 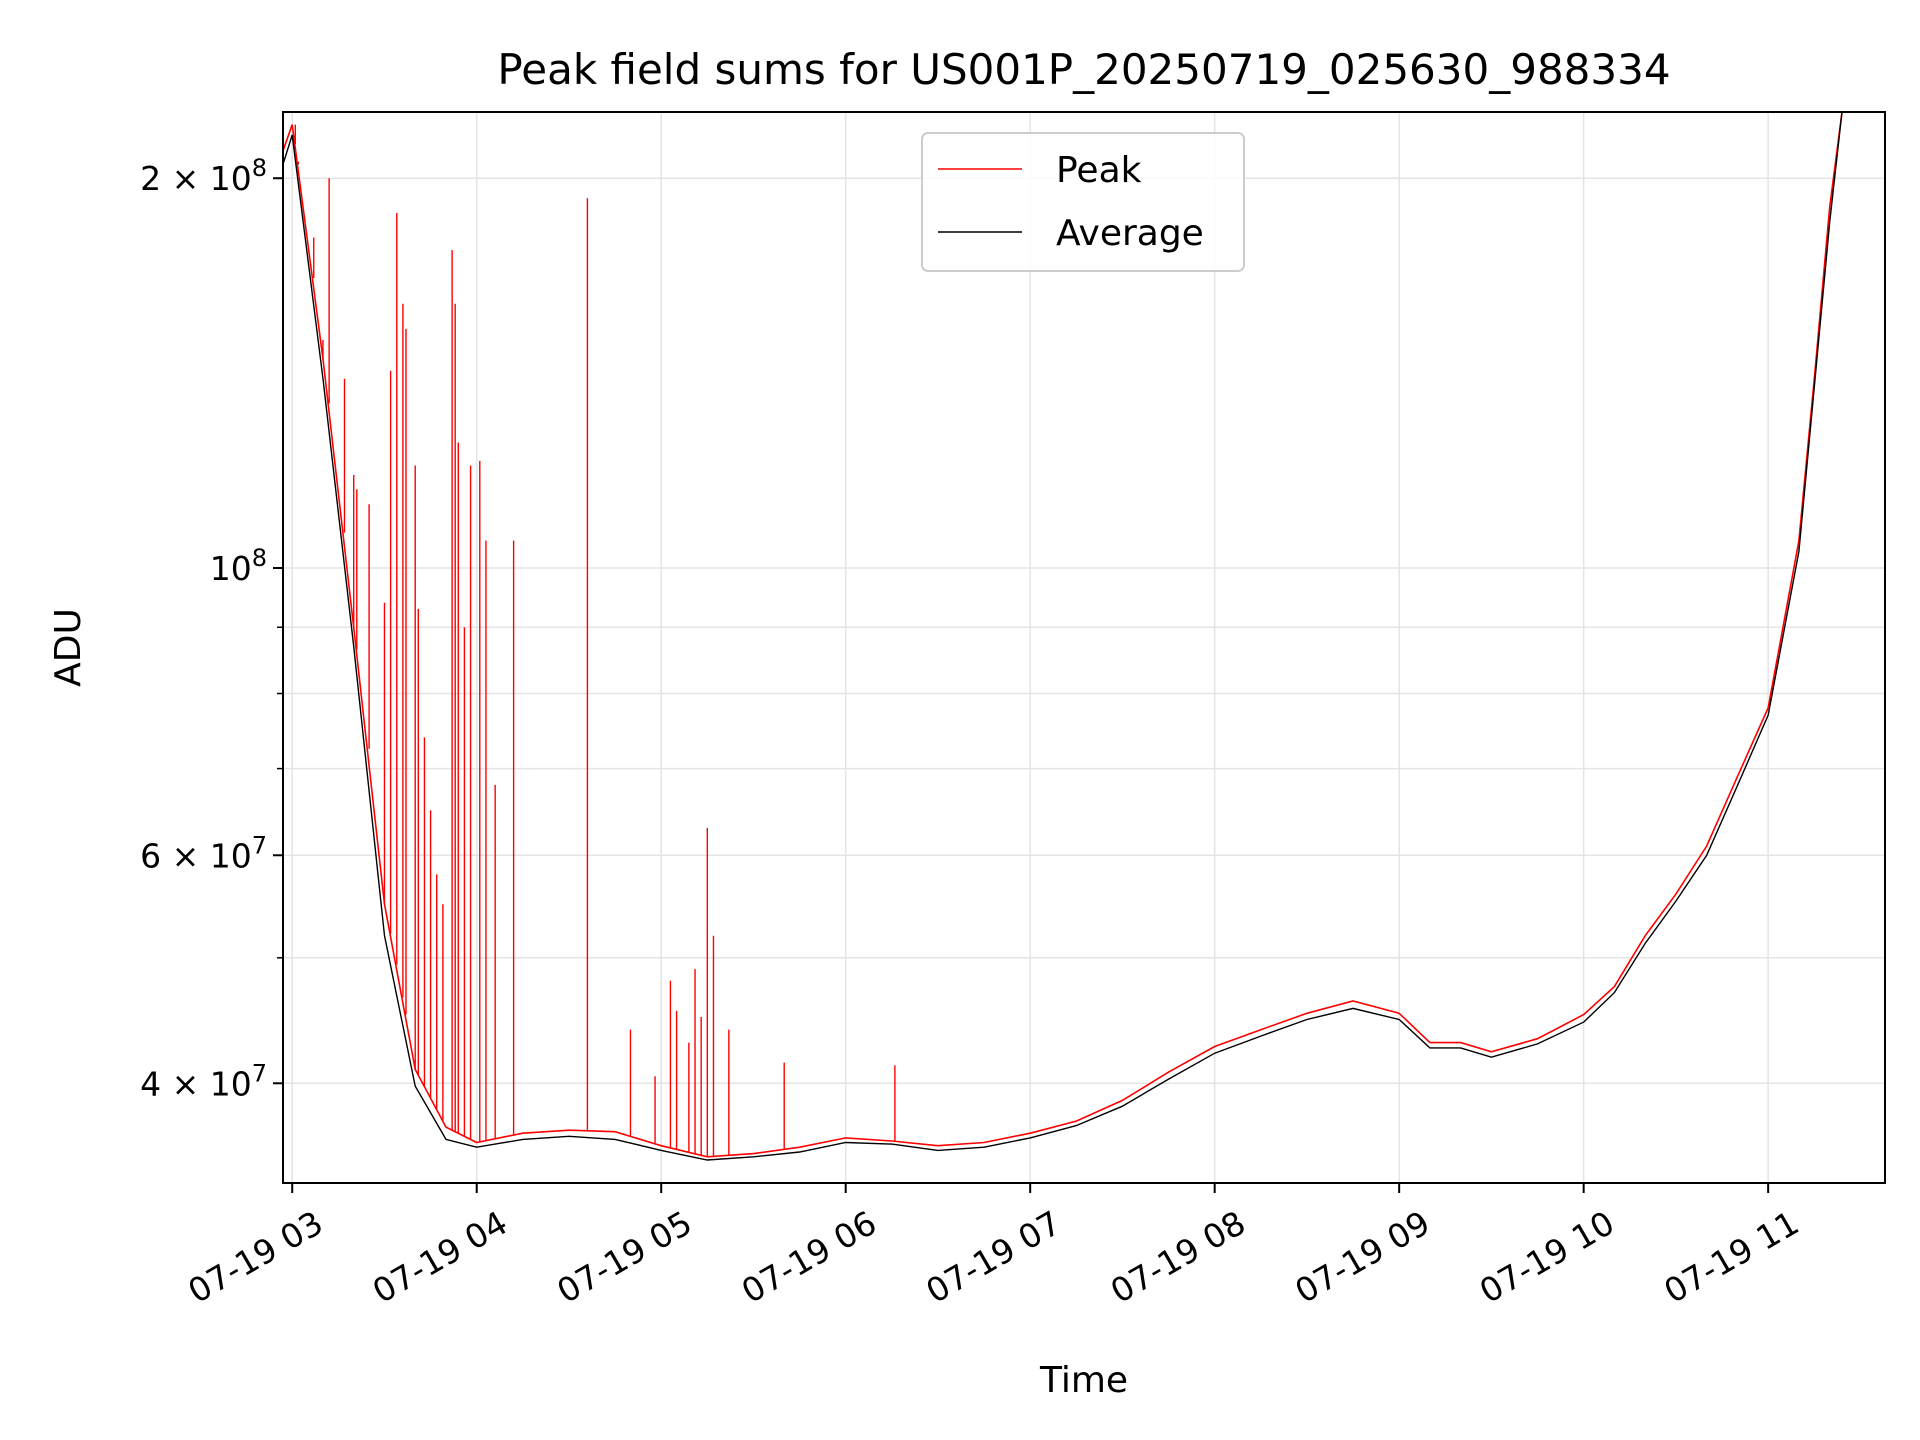 What do you see at coordinates (1099, 170) in the screenshot?
I see `legend-label-peak: Peak` at bounding box center [1099, 170].